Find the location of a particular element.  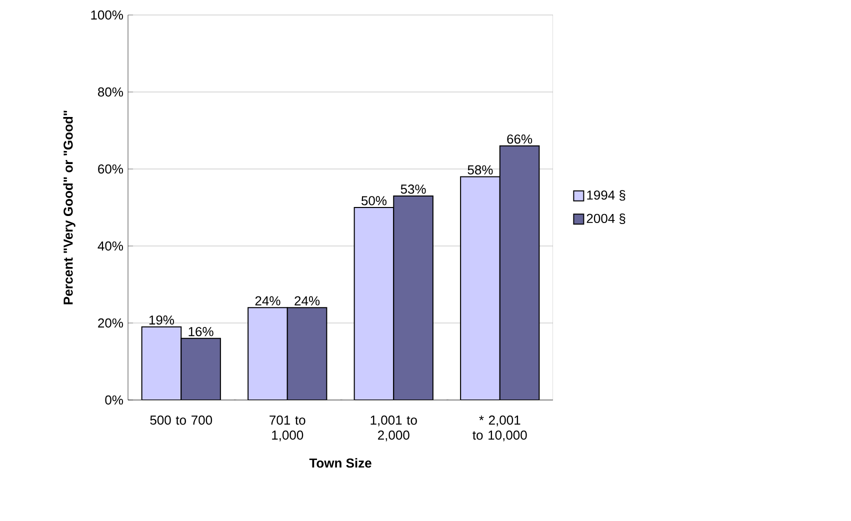

data-label: 53% is located at coordinates (413, 189).